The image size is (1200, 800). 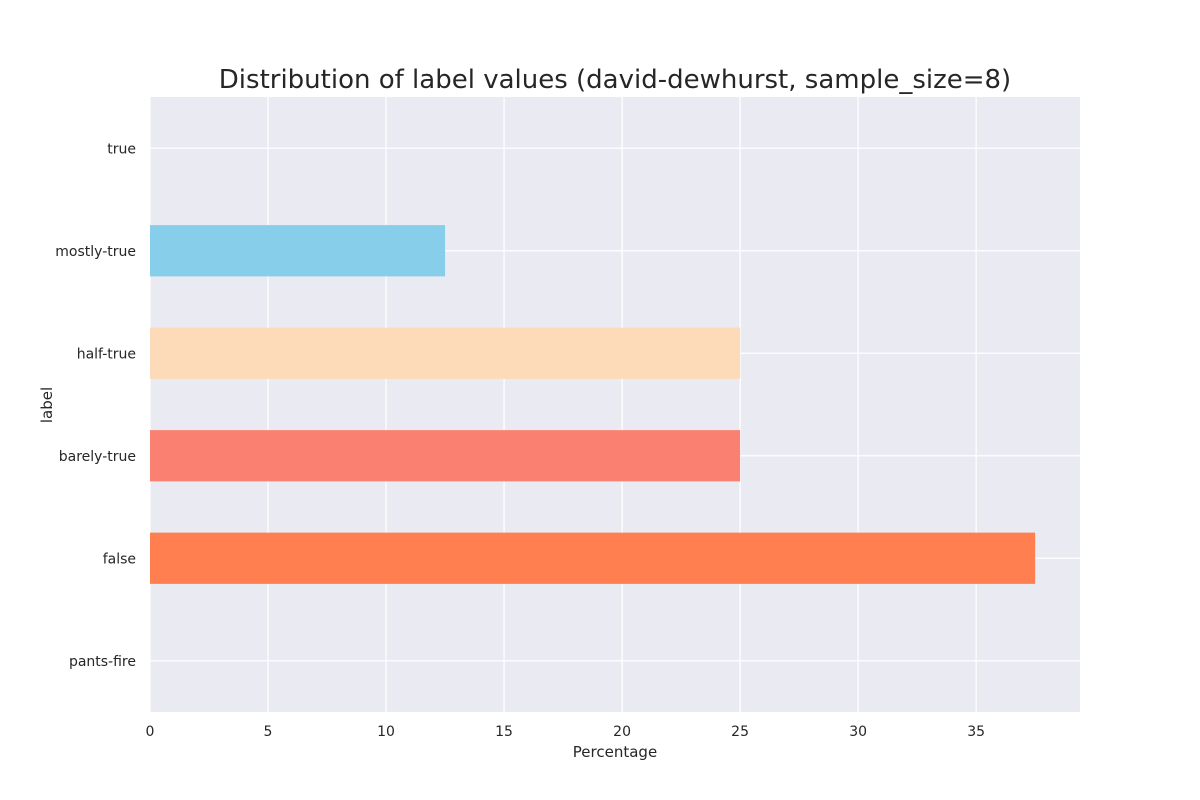 What do you see at coordinates (858, 732) in the screenshot?
I see `x-tick-label: 30` at bounding box center [858, 732].